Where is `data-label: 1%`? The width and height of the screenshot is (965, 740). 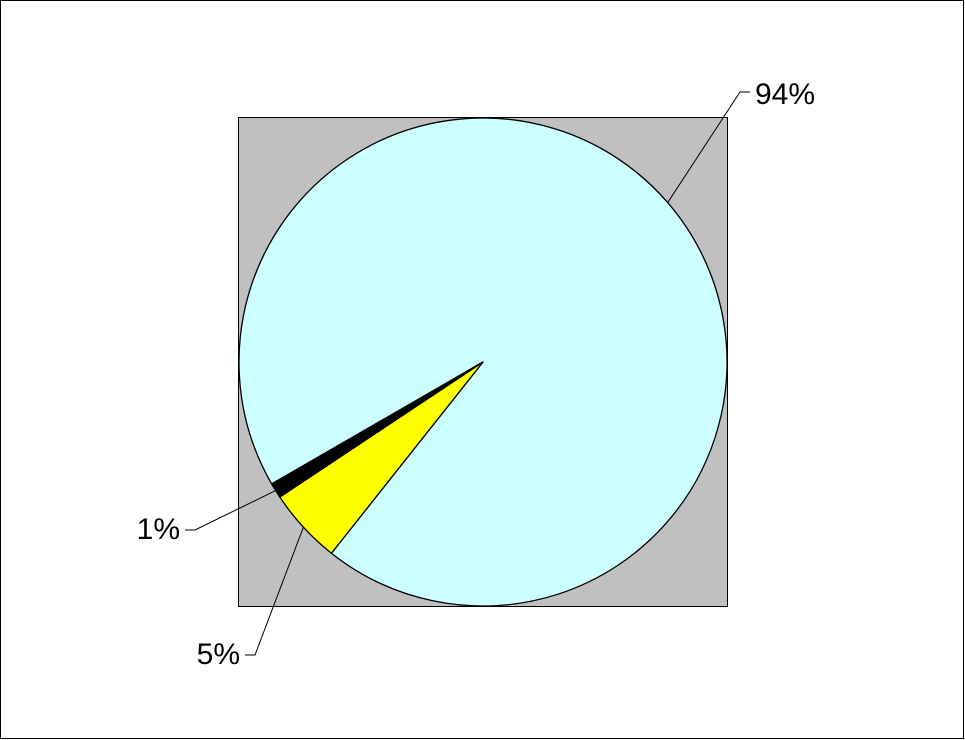
data-label: 1% is located at coordinates (158, 529).